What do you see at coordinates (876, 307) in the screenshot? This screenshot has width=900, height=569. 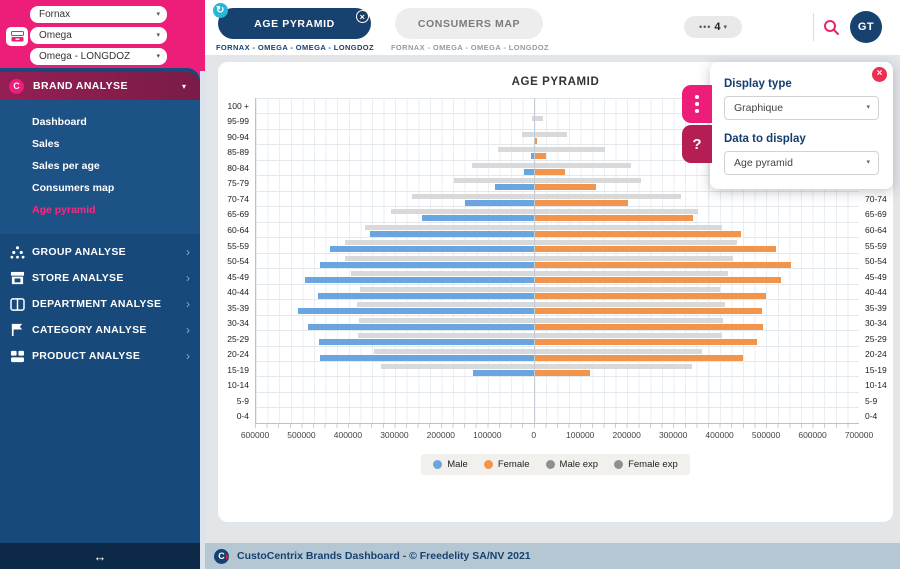 I see `y-tick-label: 35-39` at bounding box center [876, 307].